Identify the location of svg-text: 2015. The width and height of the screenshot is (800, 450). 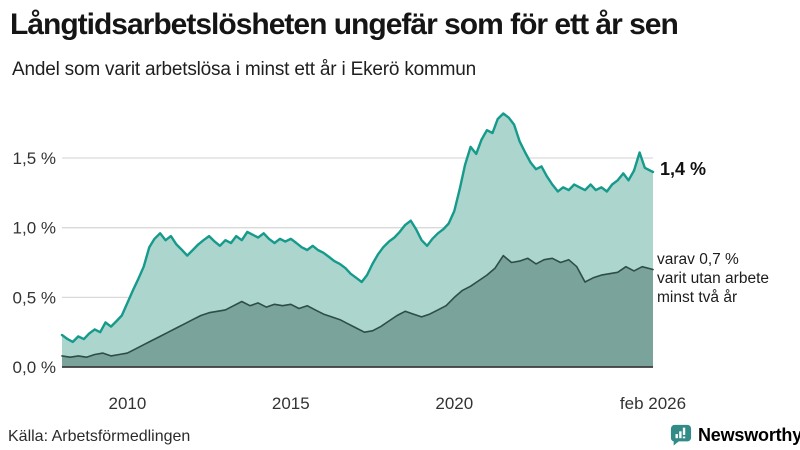
(291, 403).